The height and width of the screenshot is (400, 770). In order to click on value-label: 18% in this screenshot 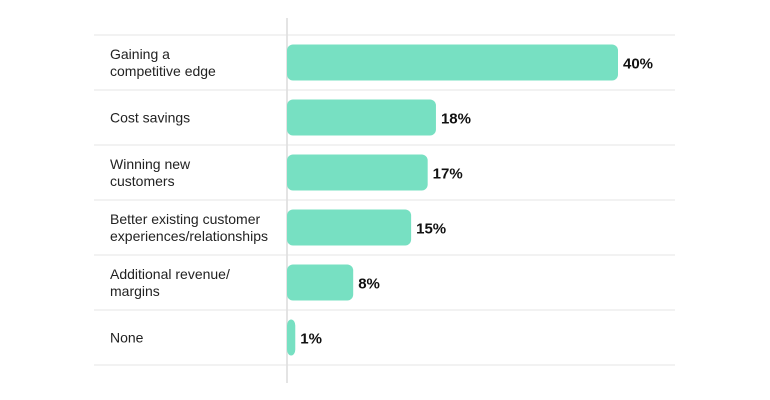, I will do `click(456, 119)`.